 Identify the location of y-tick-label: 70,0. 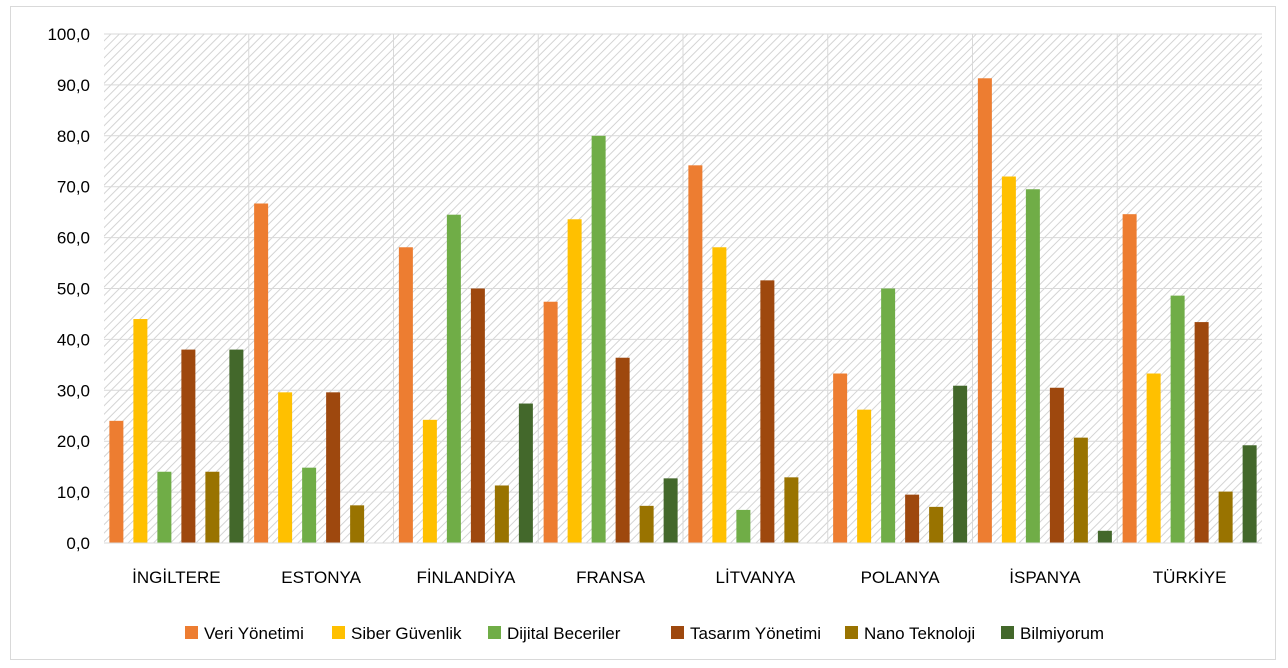
(73, 187).